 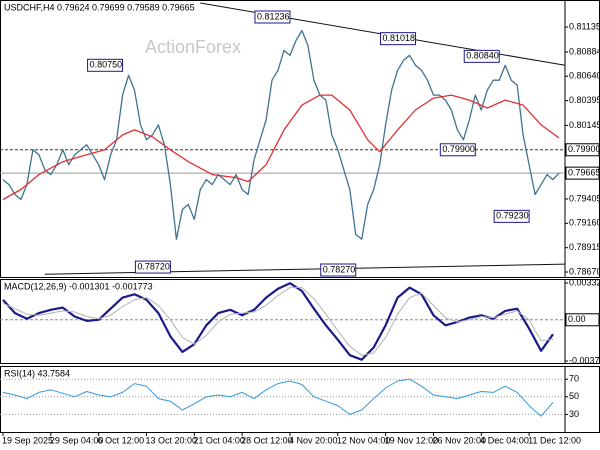 I want to click on annotation-label: 0.78270, so click(x=339, y=269).